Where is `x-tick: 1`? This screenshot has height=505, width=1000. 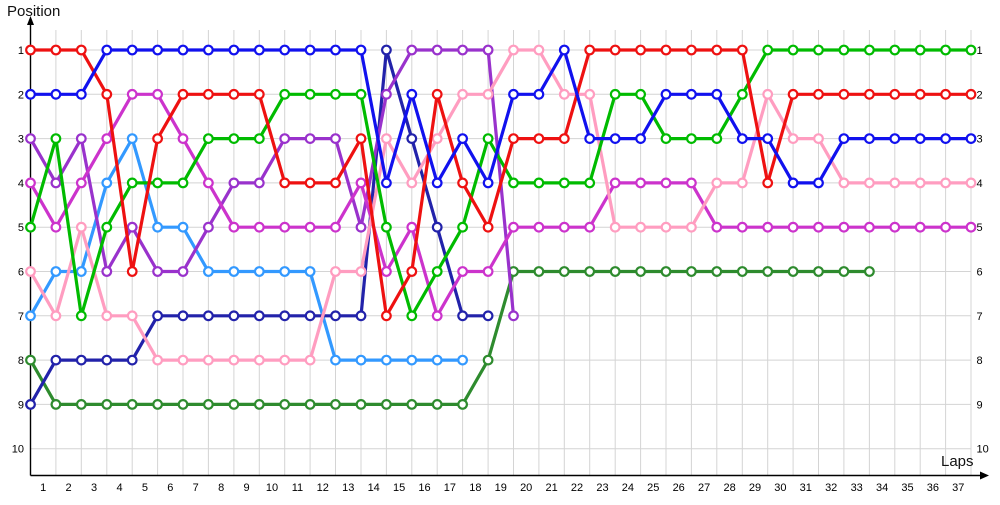
x-tick: 1 is located at coordinates (43, 488).